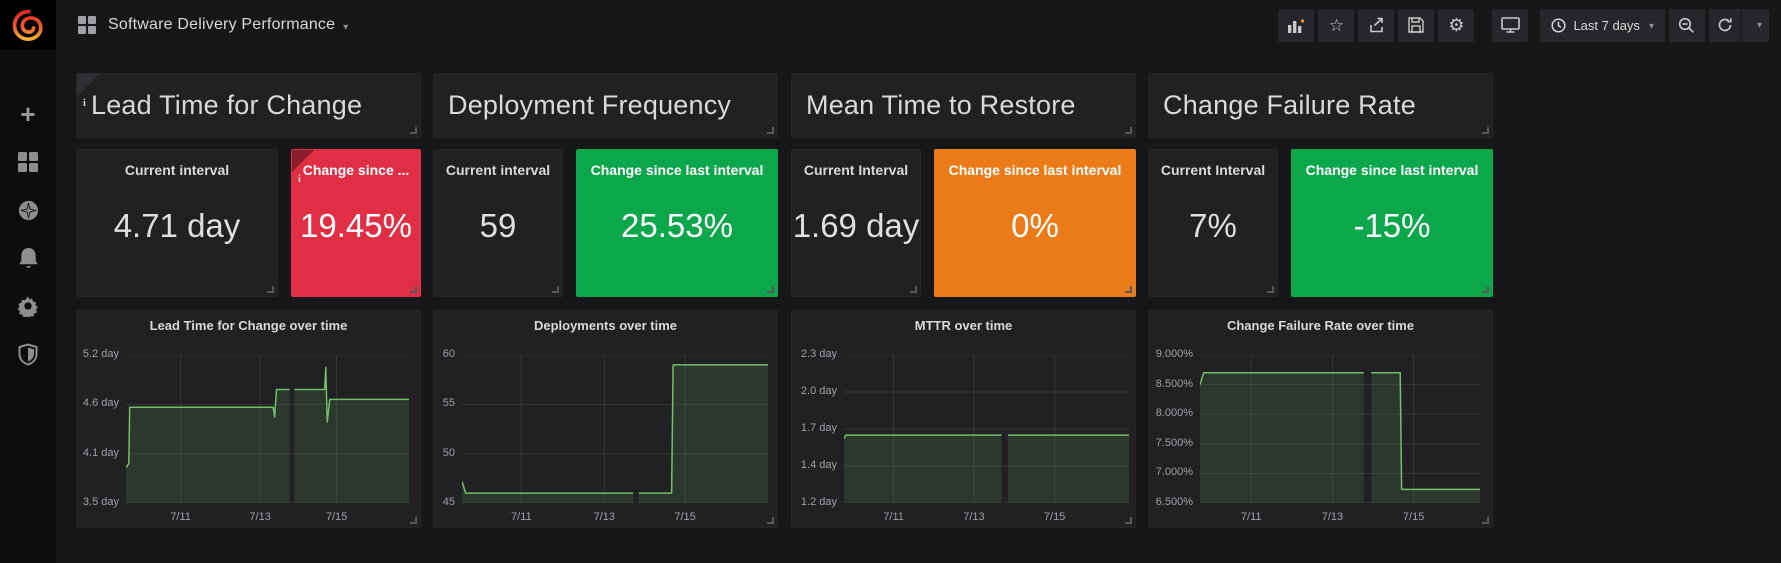 The width and height of the screenshot is (1781, 563). I want to click on graph-panel-title: Change Failure Rate over time, so click(1320, 325).